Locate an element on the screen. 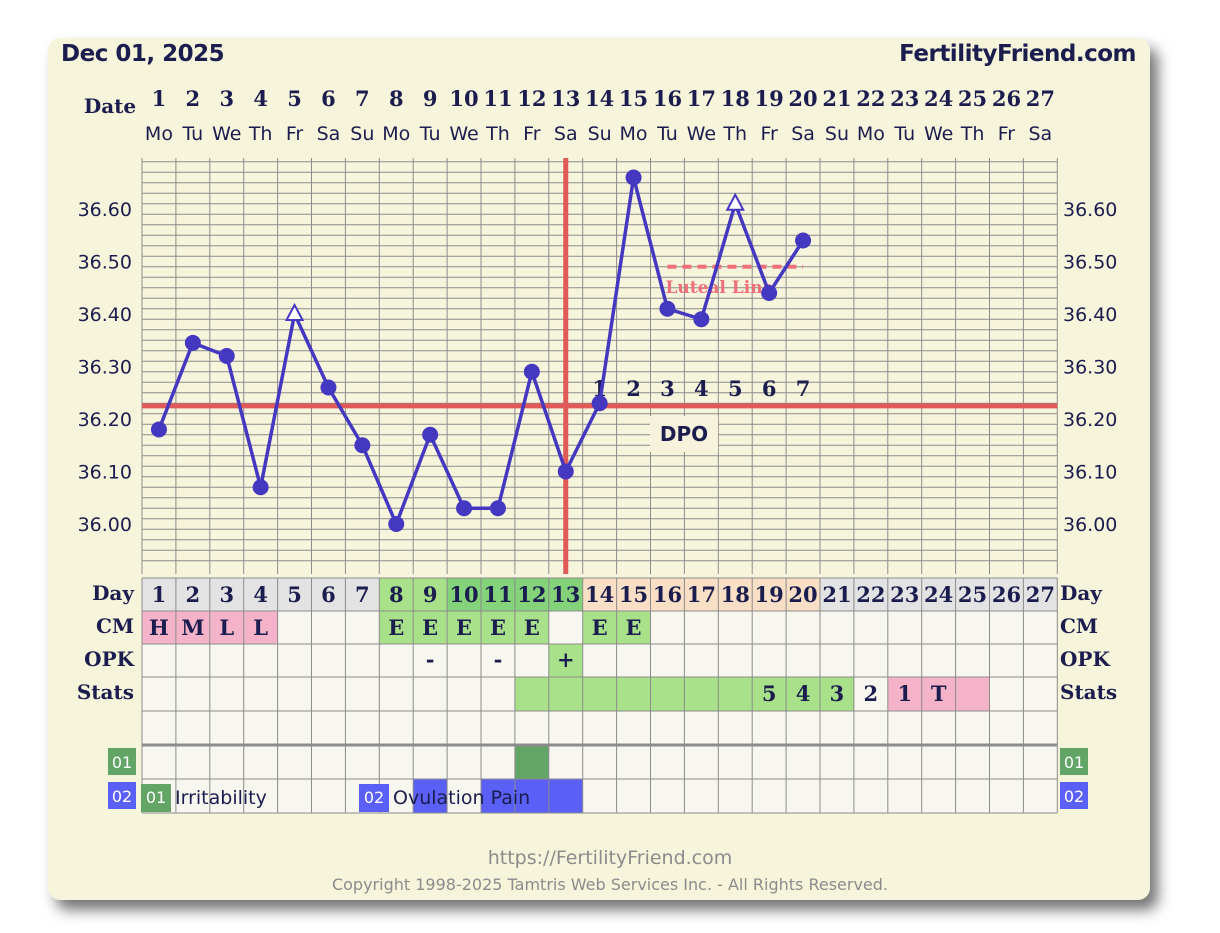 The height and width of the screenshot is (933, 1220). weekday-label: We is located at coordinates (701, 134).